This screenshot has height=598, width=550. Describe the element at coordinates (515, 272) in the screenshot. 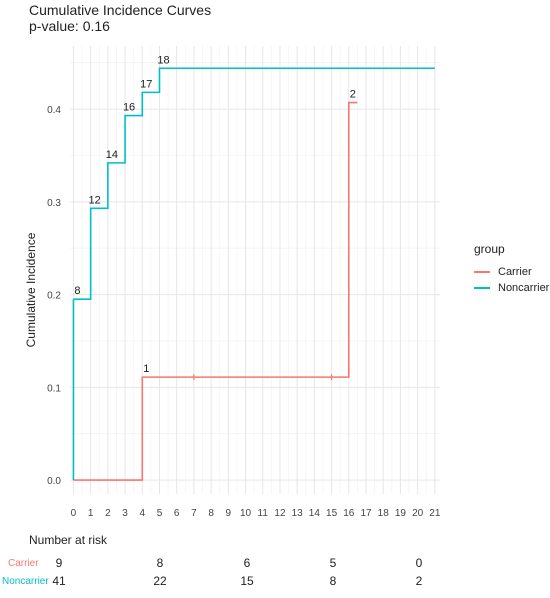

I see `legend-label-carrier: Carrier` at that location.